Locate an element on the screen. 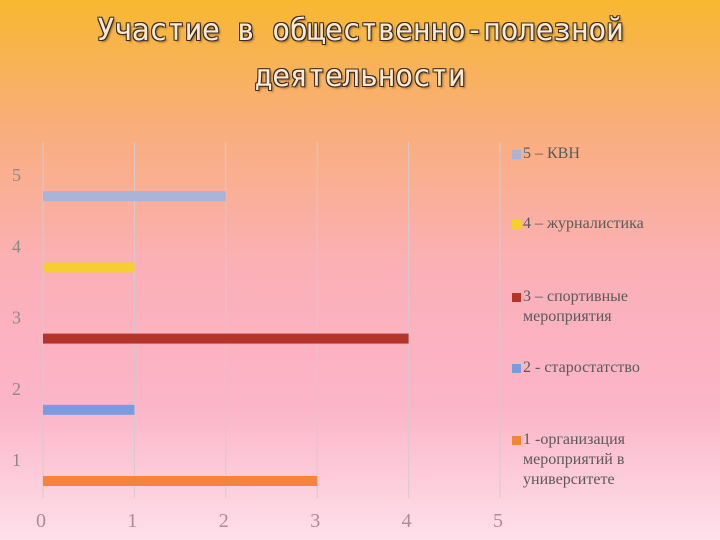  legend-label-3: 3 – спортивные мероприятия is located at coordinates (575, 306).